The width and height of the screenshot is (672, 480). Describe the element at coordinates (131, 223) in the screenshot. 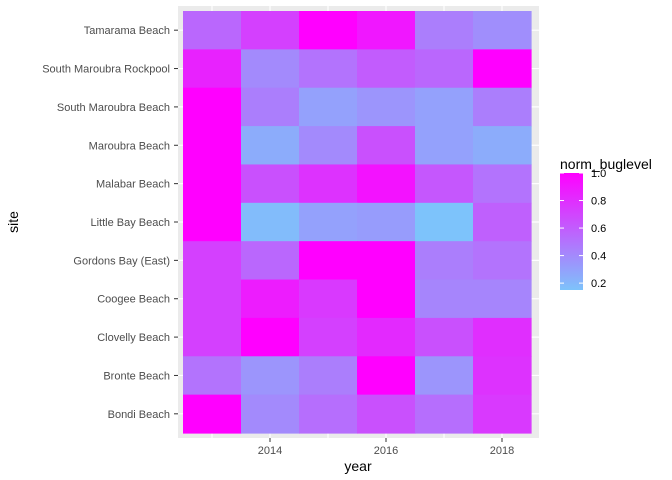

I see `y-tick-label: Little Bay Beach` at that location.